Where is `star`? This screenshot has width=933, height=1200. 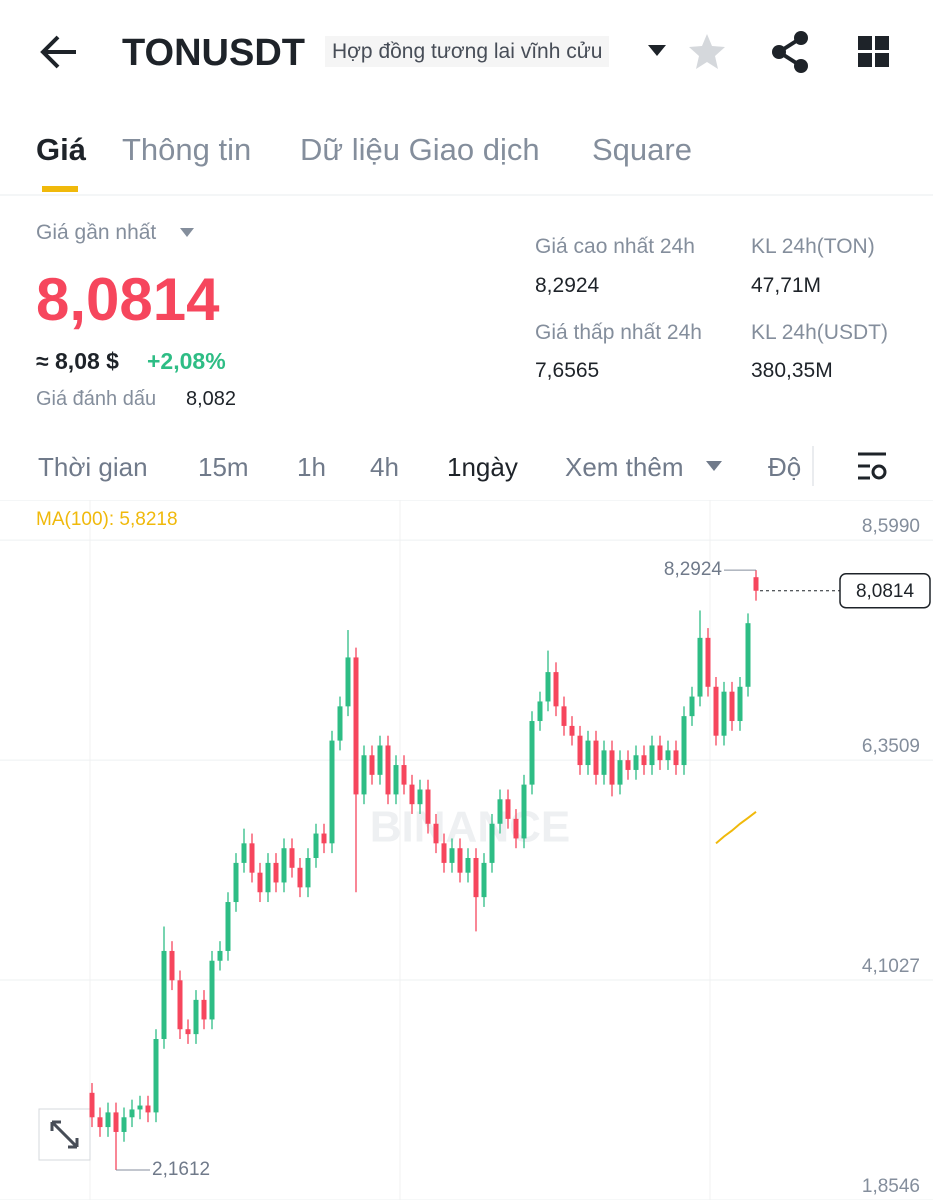 star is located at coordinates (707, 51).